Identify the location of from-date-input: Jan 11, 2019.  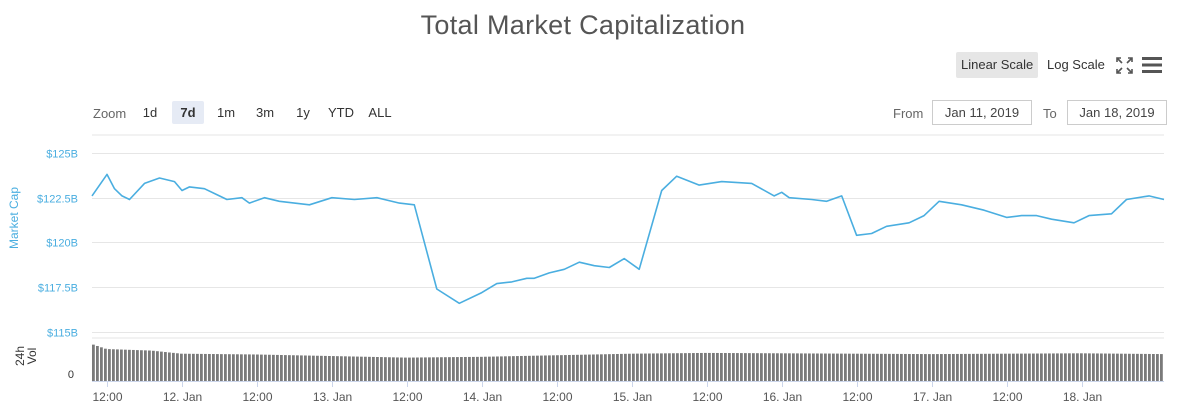
(982, 112).